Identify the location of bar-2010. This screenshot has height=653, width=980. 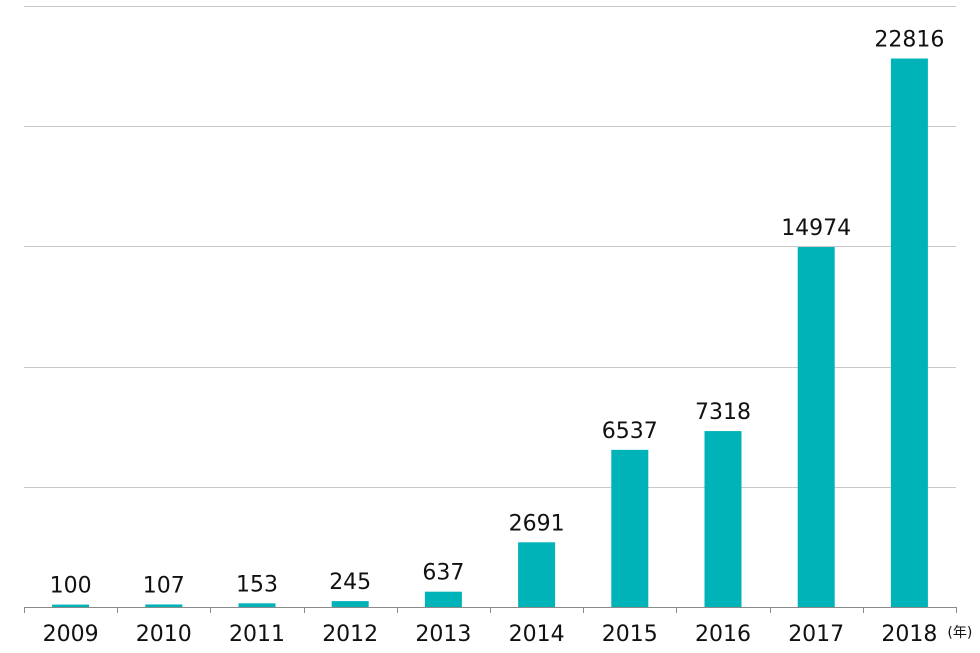
(164, 605).